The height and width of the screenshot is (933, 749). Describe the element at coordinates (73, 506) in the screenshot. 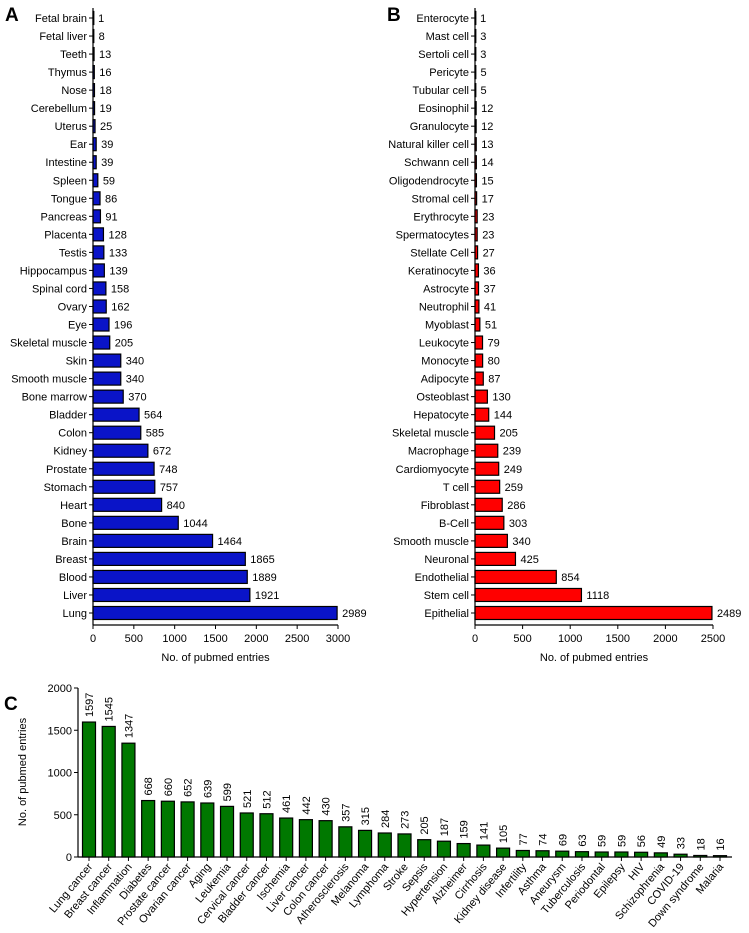

I see `category-label: Heart` at that location.